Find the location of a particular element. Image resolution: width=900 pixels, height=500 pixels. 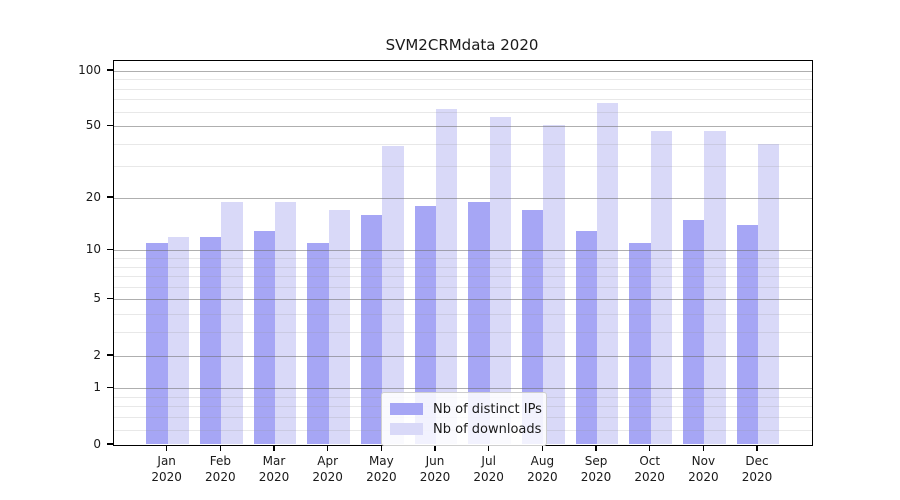

chart-title: SVM2CRMdata 2020 is located at coordinates (462, 45).